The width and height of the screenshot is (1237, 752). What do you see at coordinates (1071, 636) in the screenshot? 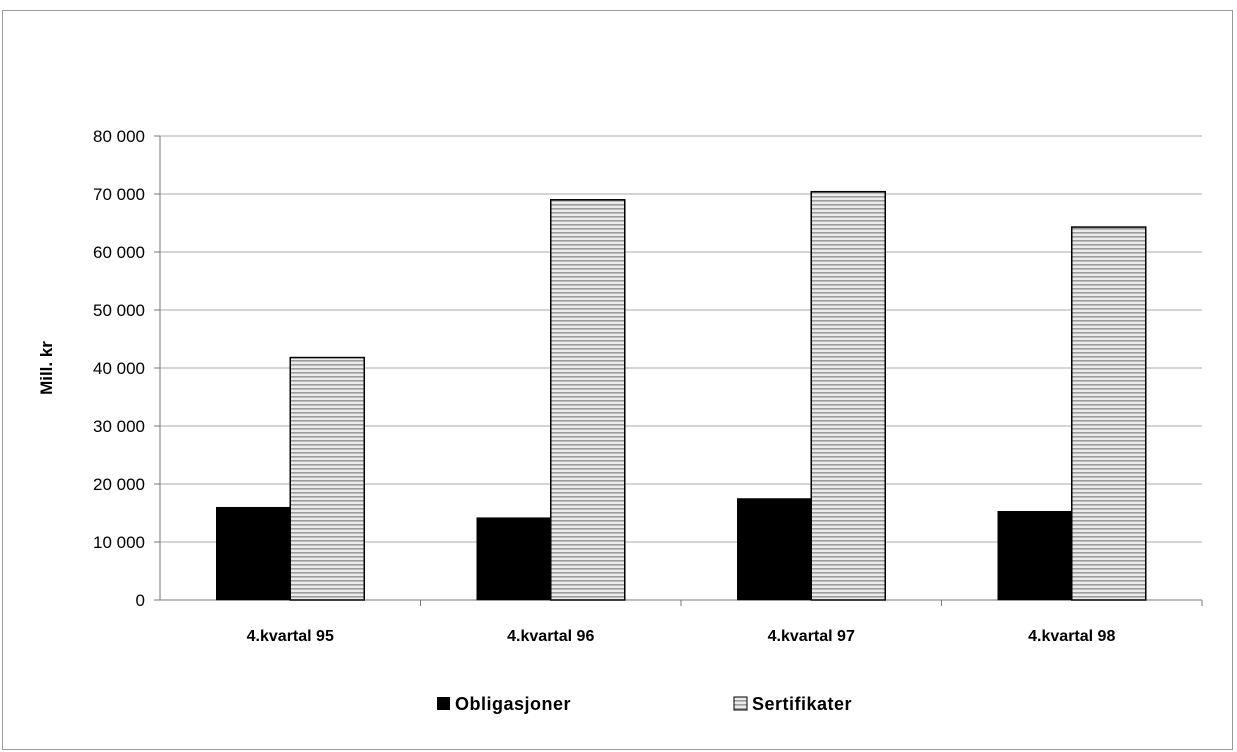
I see `x-tick-label: 4.kvartal 98` at bounding box center [1071, 636].